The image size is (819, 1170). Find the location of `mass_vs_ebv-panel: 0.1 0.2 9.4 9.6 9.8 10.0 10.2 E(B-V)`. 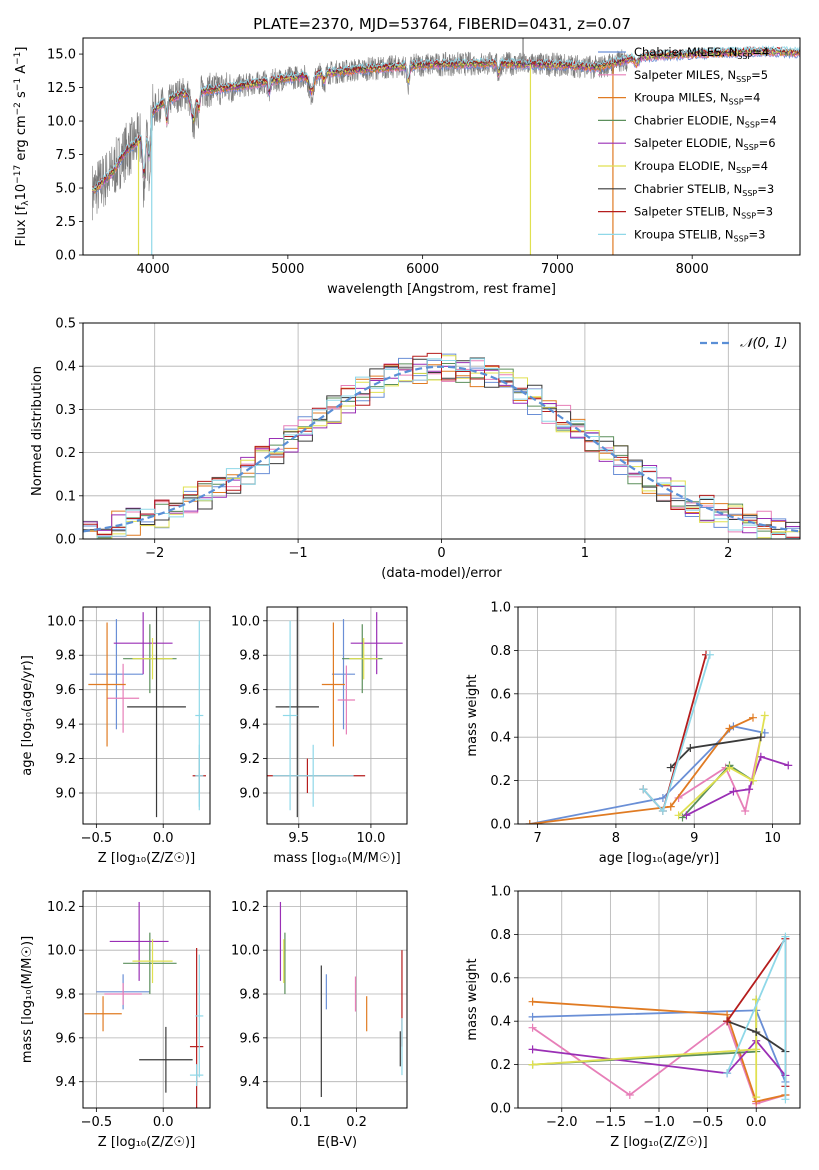

mass_vs_ebv-panel: 0.1 0.2 9.4 9.6 9.8 10.0 10.2 E(B-V) is located at coordinates (319, 1020).